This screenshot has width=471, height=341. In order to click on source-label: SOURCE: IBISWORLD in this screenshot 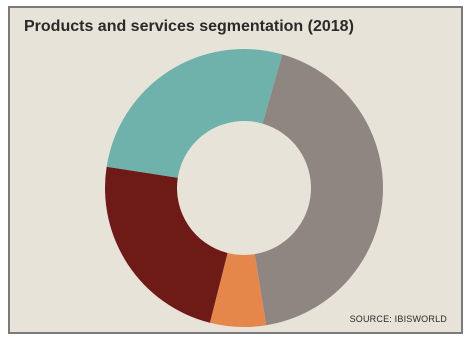, I will do `click(398, 319)`.